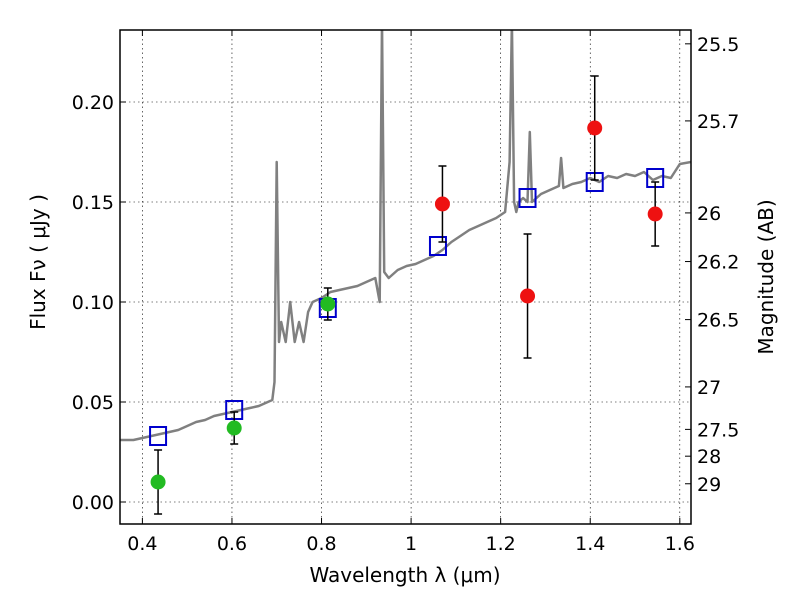 Image resolution: width=800 pixels, height=600 pixels. What do you see at coordinates (321, 544) in the screenshot?
I see `x-tick-label: 0.8` at bounding box center [321, 544].